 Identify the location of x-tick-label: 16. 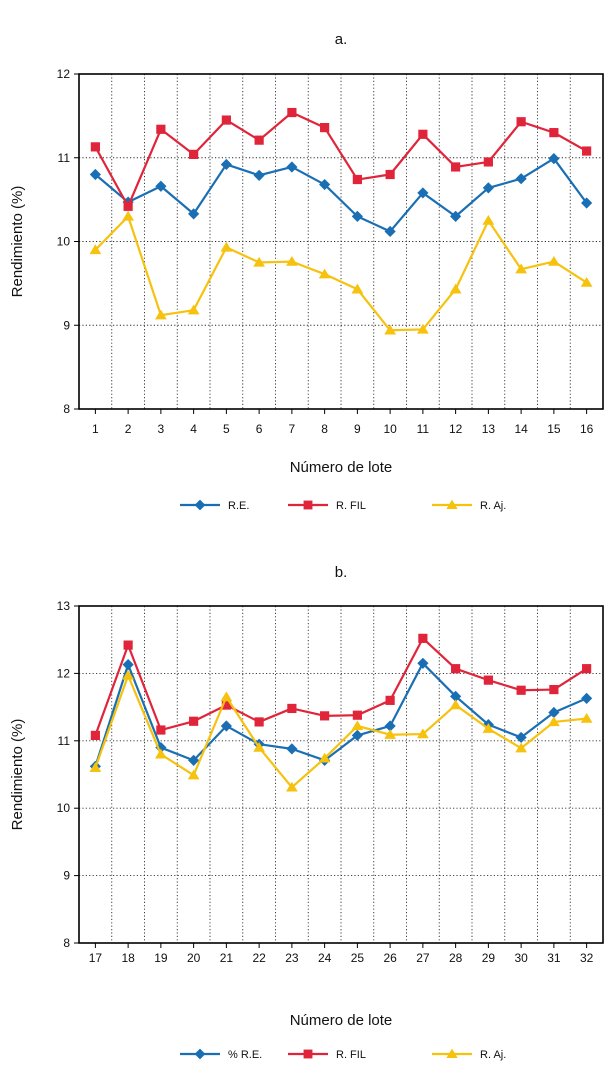
(587, 429).